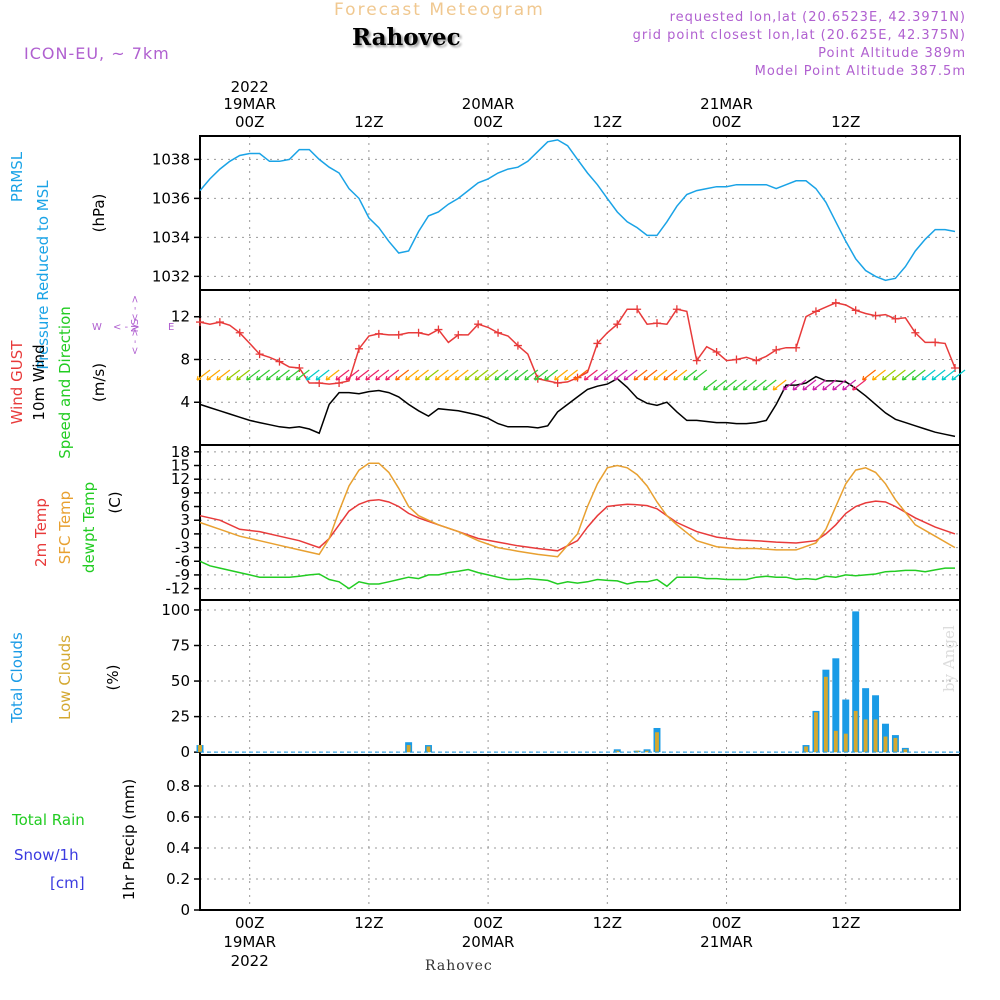  Describe the element at coordinates (406, 37) in the screenshot. I see `location-title: Rahovec` at that location.